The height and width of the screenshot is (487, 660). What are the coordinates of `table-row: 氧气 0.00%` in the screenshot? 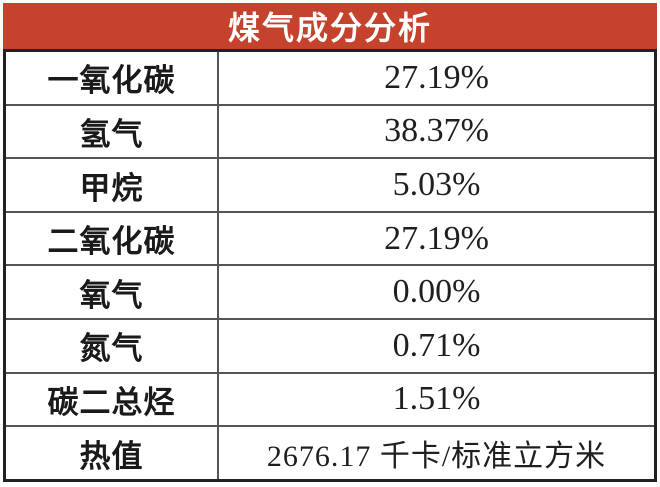 It's located at (330, 292).